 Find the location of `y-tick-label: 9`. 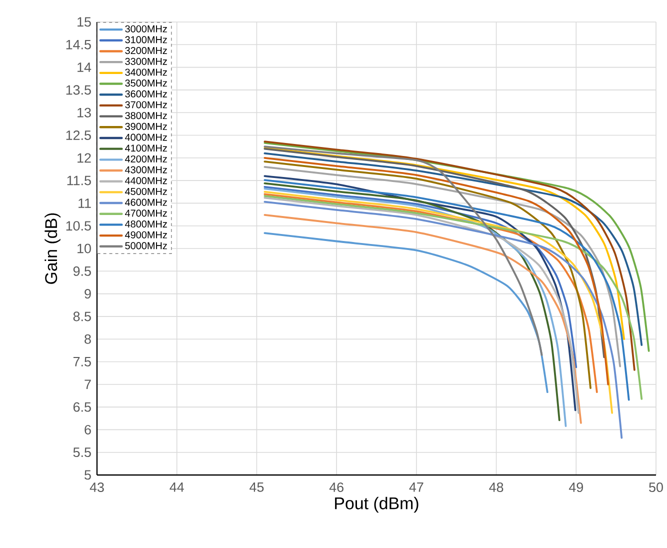

y-tick-label: 9 is located at coordinates (87, 294).